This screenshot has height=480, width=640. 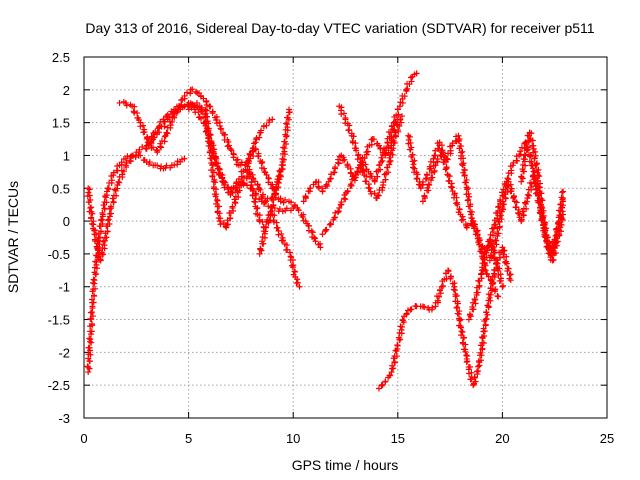 I want to click on y-tick-label: 0, so click(x=66, y=221).